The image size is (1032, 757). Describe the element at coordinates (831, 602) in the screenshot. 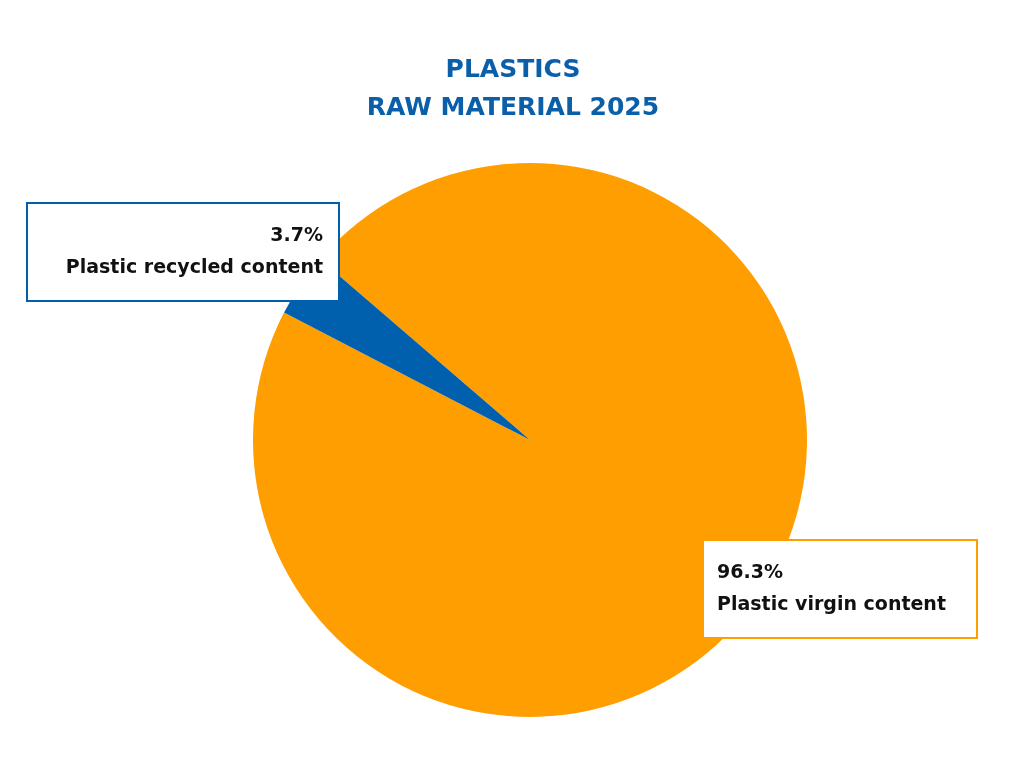

I see `slice-label: Plastic virgin content` at that location.